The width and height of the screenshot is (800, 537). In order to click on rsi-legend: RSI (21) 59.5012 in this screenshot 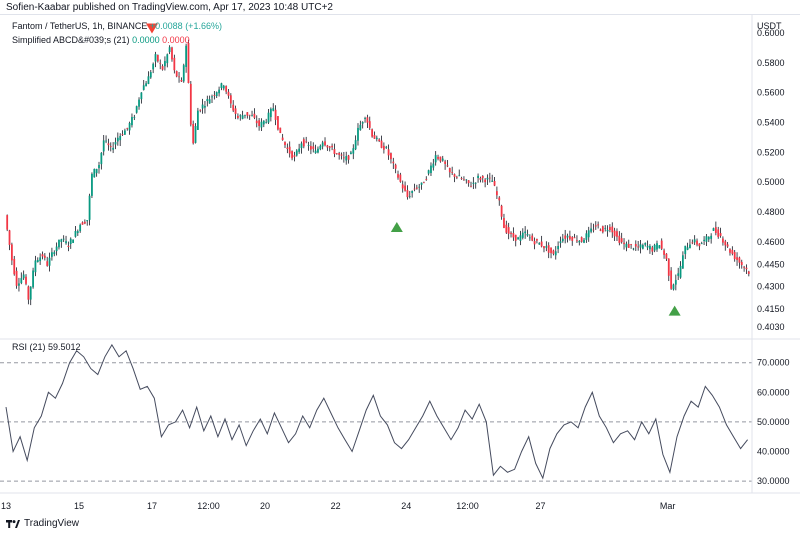, I will do `click(46, 347)`.